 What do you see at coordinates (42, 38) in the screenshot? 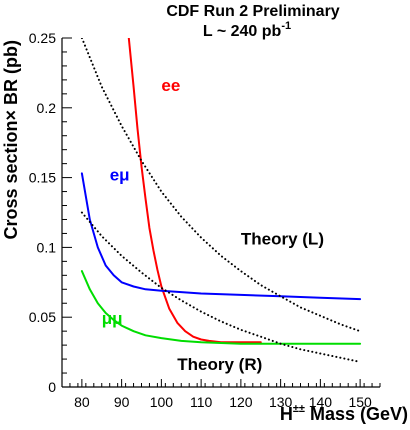
I see `y-tick-label: 0.25` at bounding box center [42, 38].